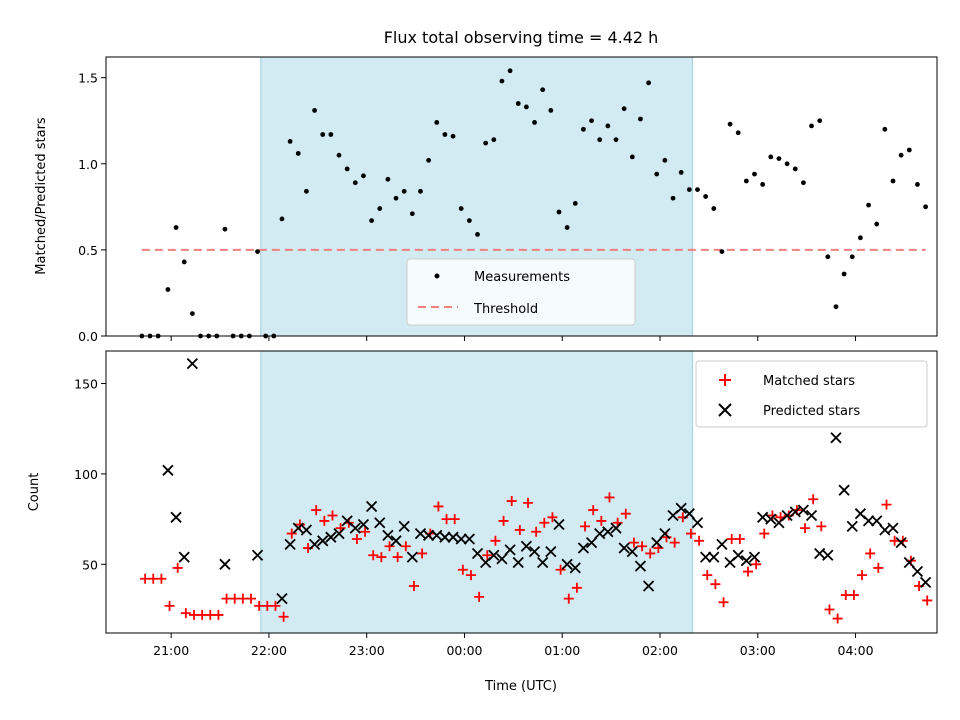 The image size is (960, 720). Describe the element at coordinates (725, 410) in the screenshot. I see `legend-predicted-marker` at that location.